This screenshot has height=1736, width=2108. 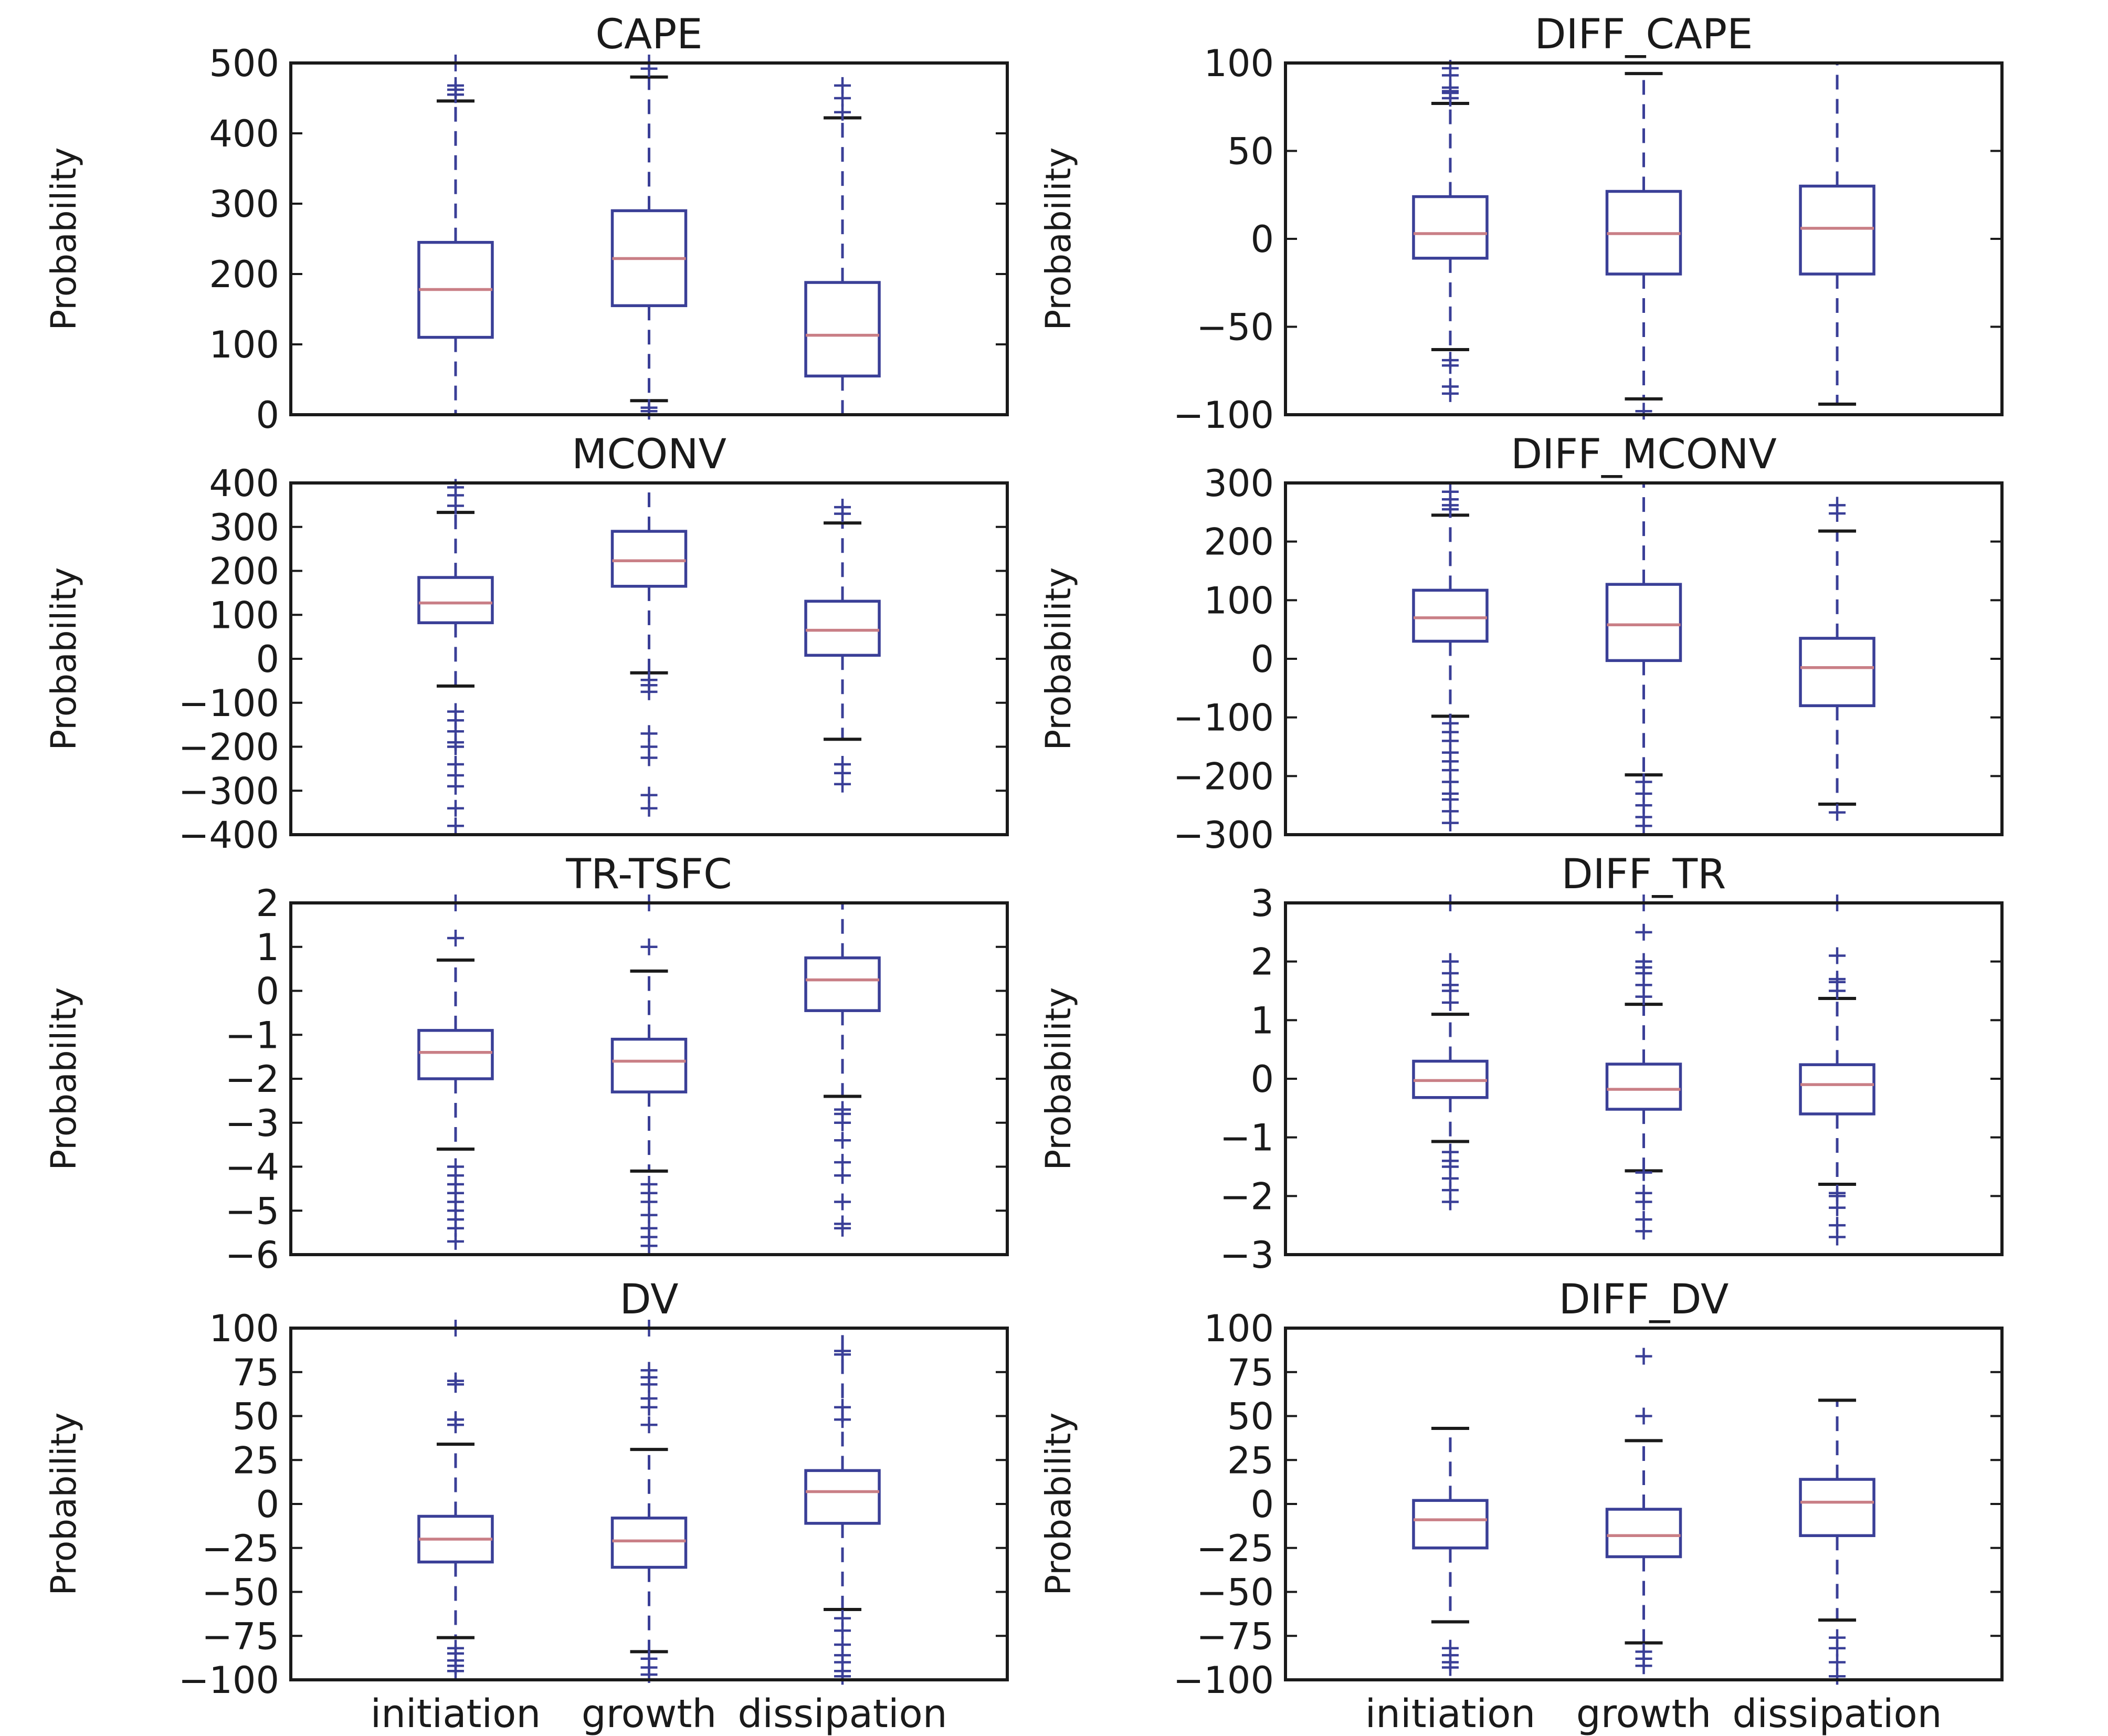 I want to click on panel-4-growth-iqr-rect, so click(x=649, y=1065).